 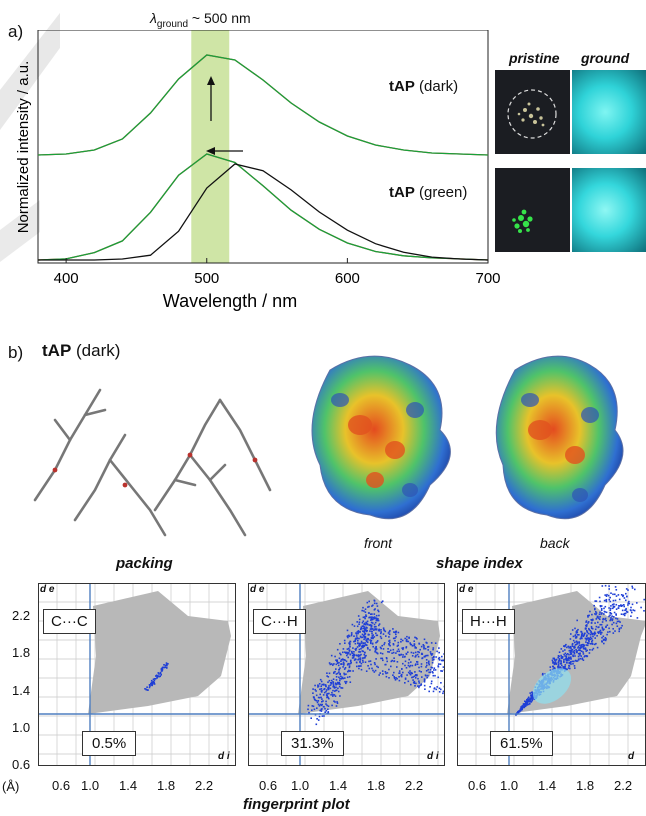 I want to click on panel-b-title: tAP (dark), so click(x=81, y=351).